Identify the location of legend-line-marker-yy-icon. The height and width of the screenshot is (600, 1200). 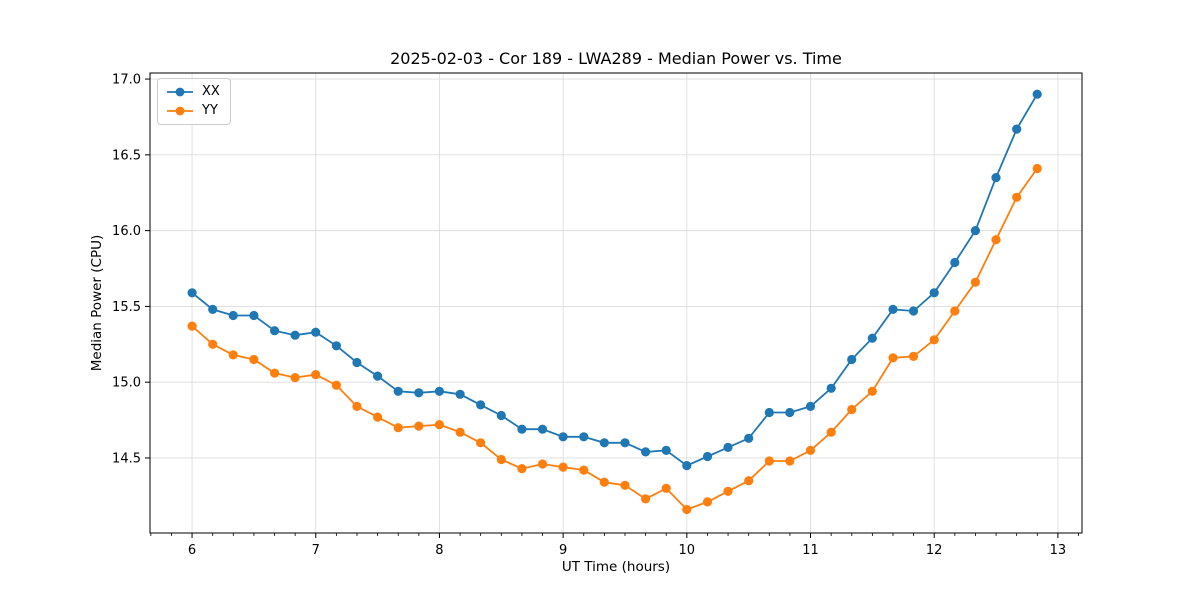
(180, 111).